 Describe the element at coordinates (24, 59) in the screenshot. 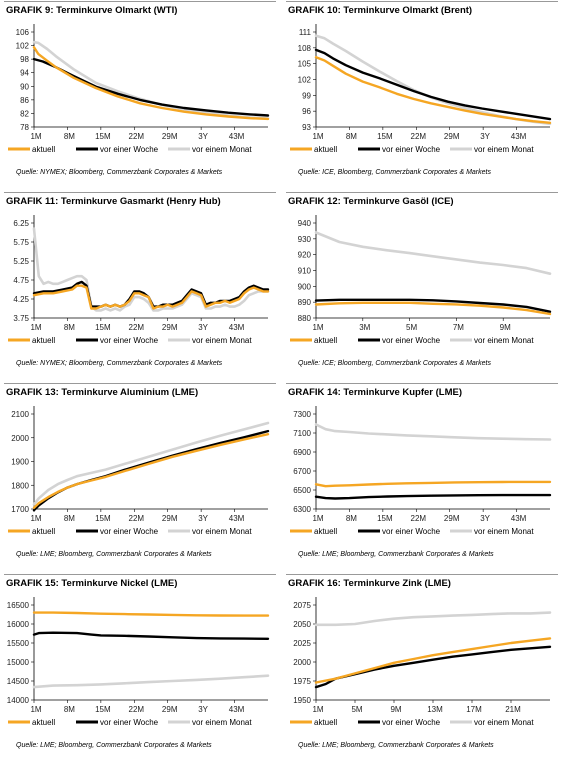

I see `y-tick-label: 98` at that location.